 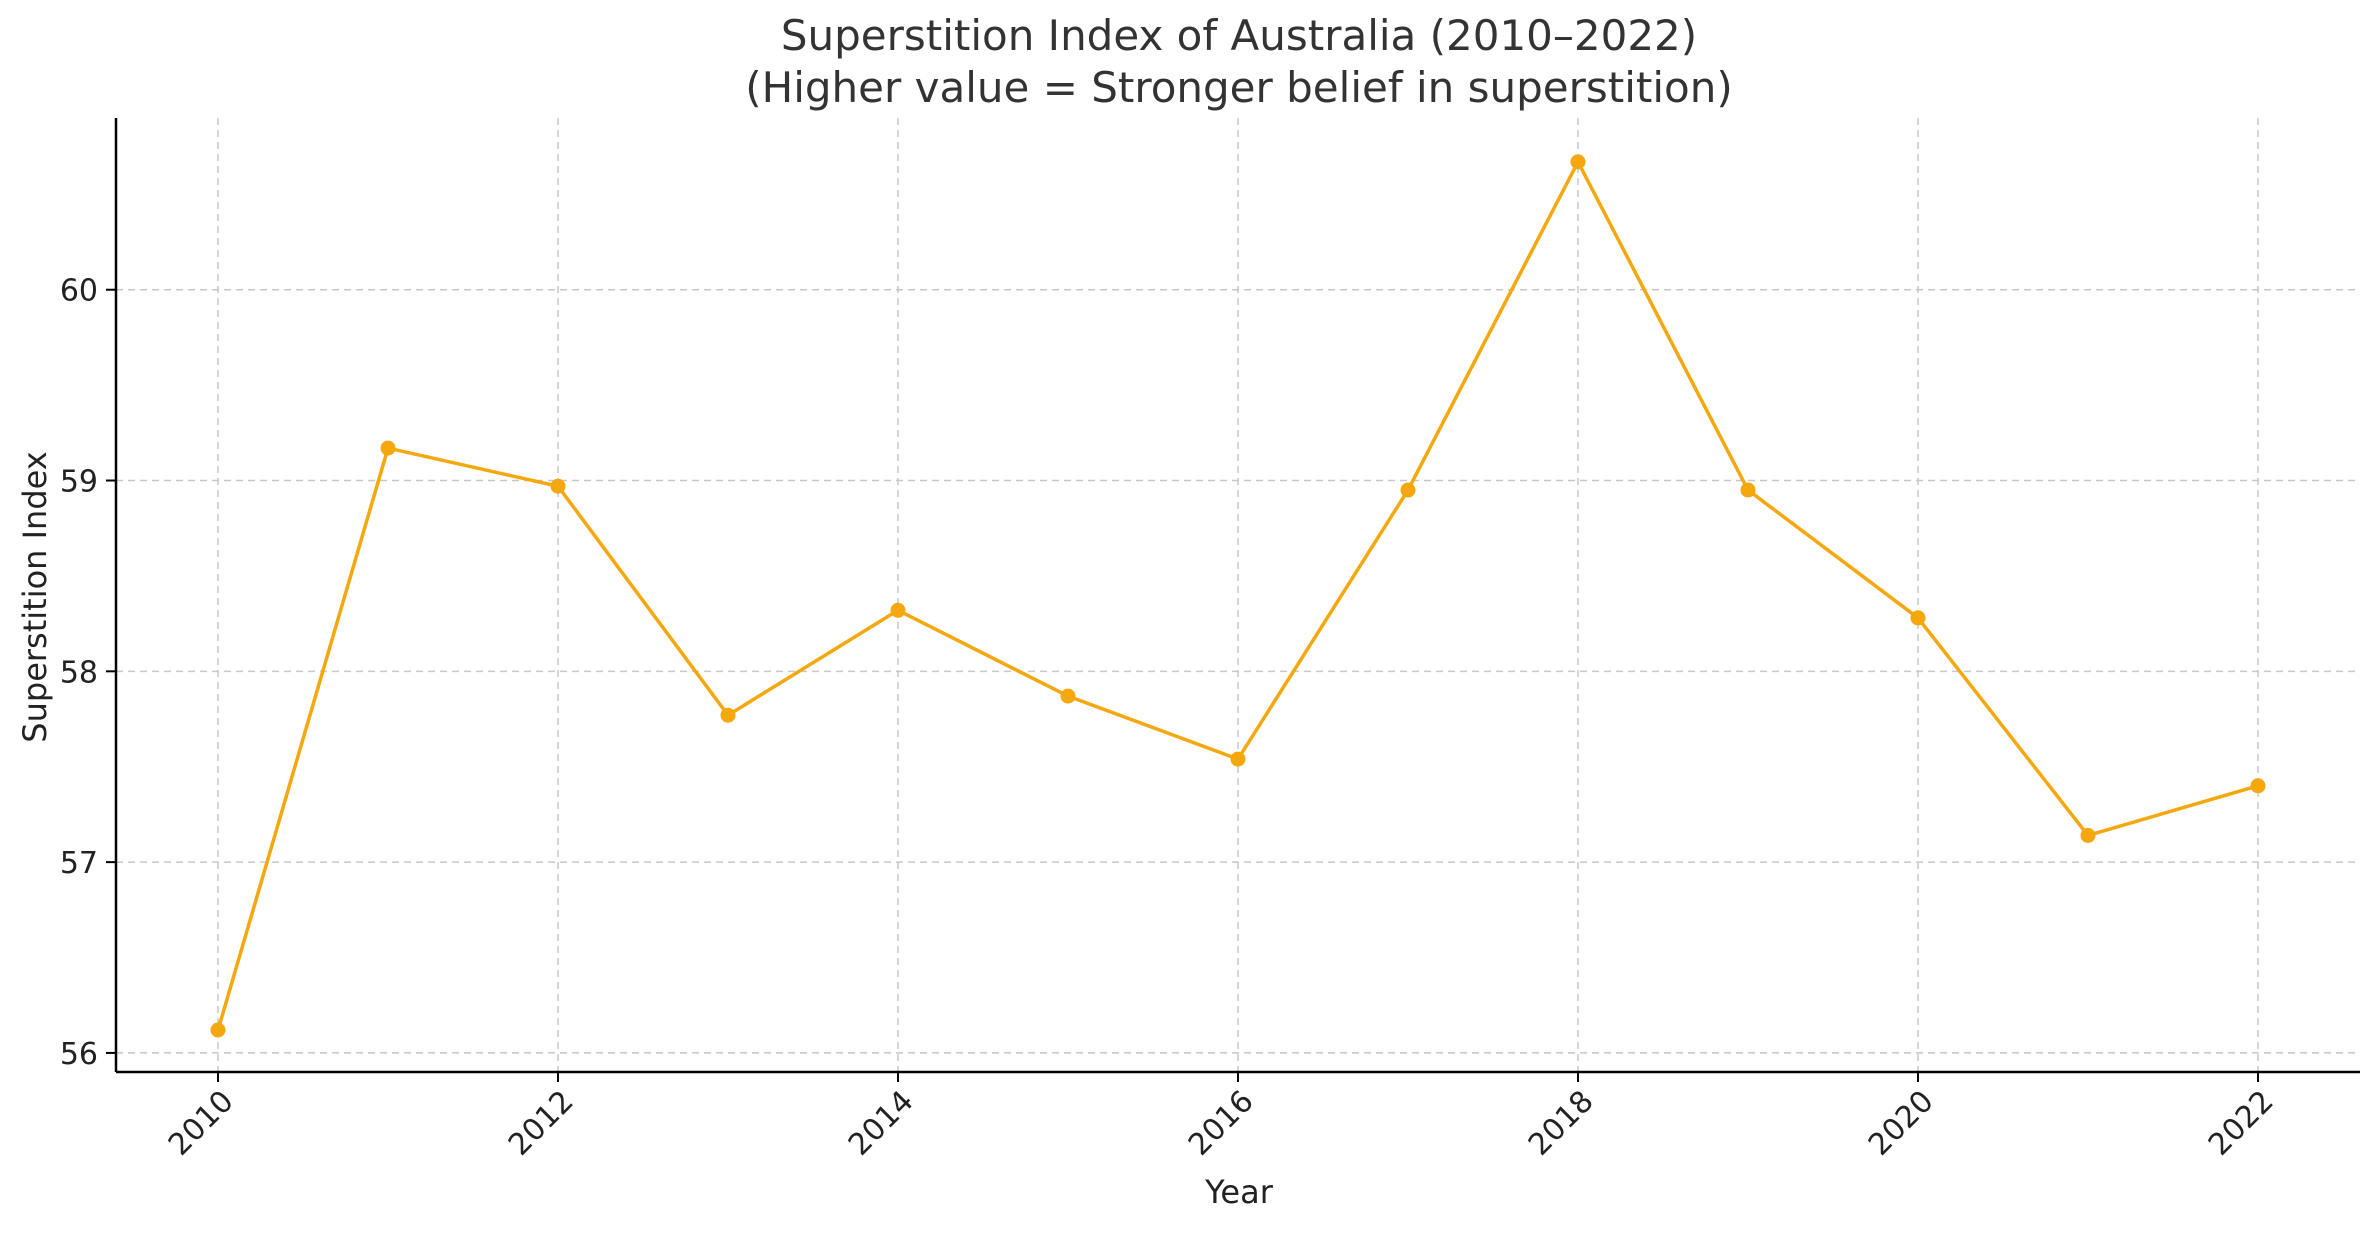 What do you see at coordinates (1561, 1123) in the screenshot?
I see `x-tick-label: 2018` at bounding box center [1561, 1123].